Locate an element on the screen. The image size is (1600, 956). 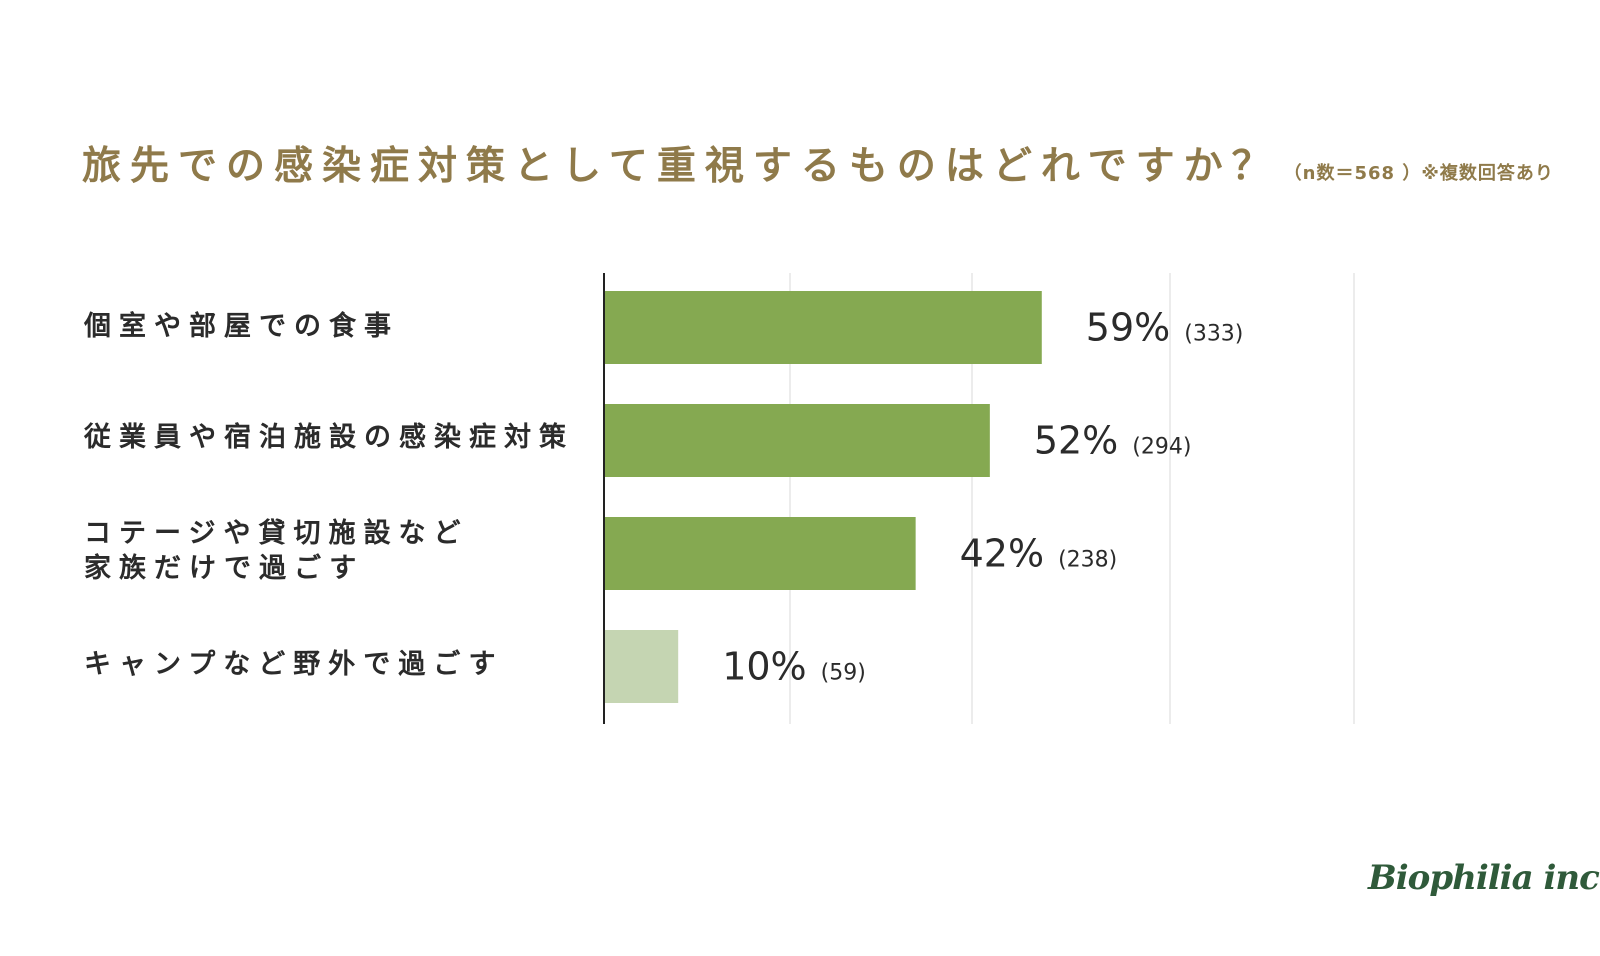
bar-label-3: 42% (238) is located at coordinates (1039, 554).